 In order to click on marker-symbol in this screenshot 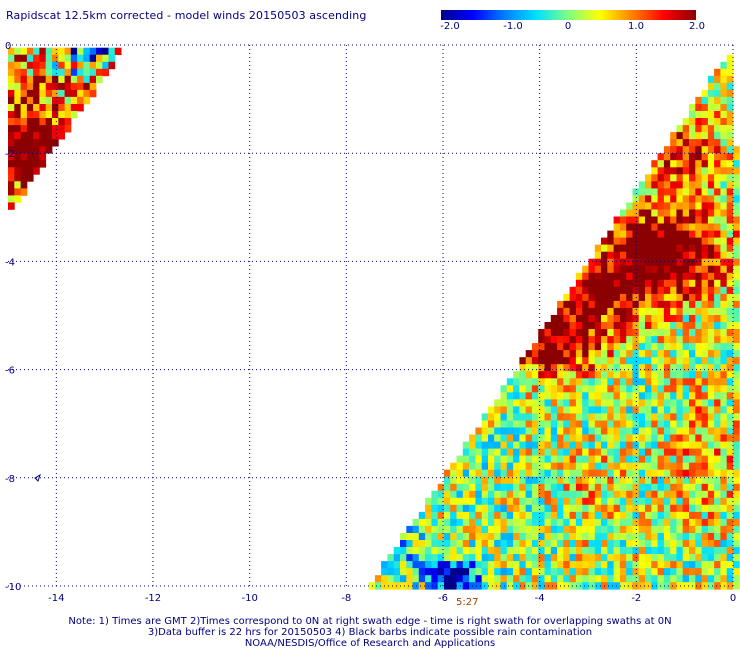, I will do `click(37, 477)`.